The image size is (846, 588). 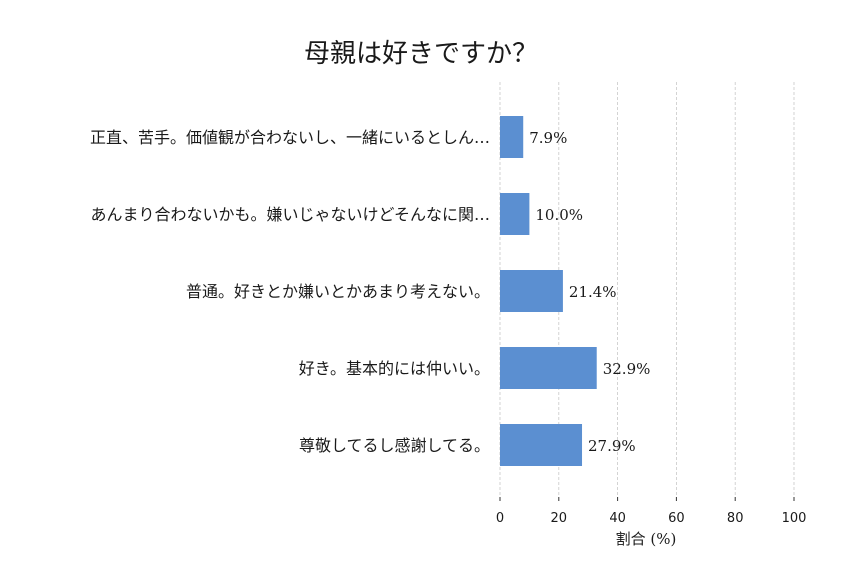 What do you see at coordinates (651, 511) in the screenshot?
I see `x-axis-ticks: 0 20 40 60 80 100` at bounding box center [651, 511].